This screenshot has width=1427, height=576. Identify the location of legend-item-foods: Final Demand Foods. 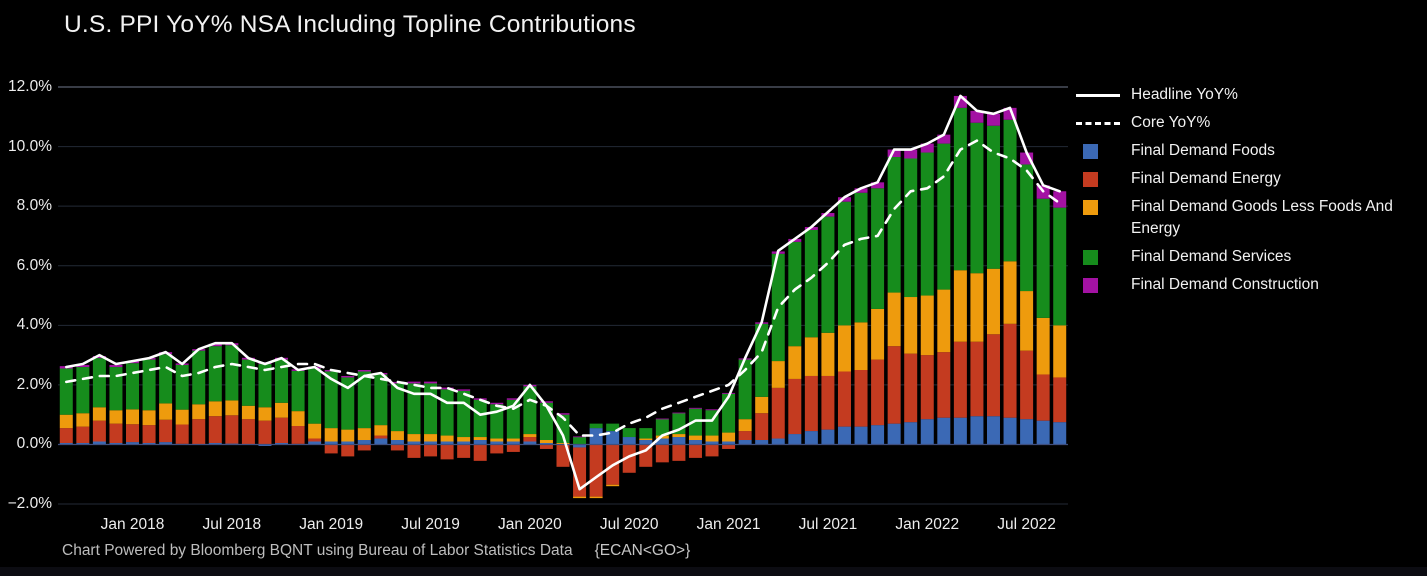
(1248, 151).